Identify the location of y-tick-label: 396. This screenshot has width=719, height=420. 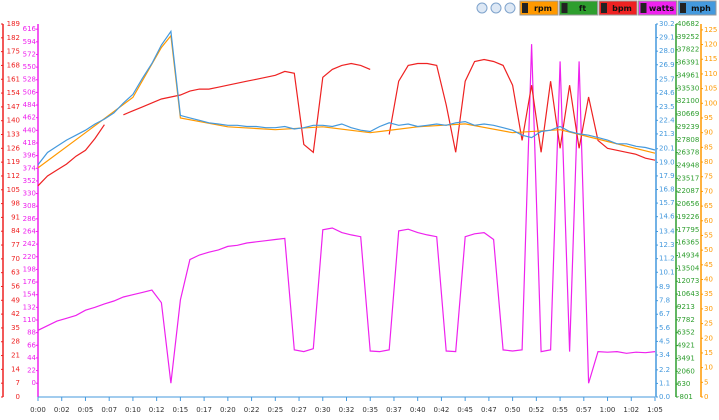
(30, 156).